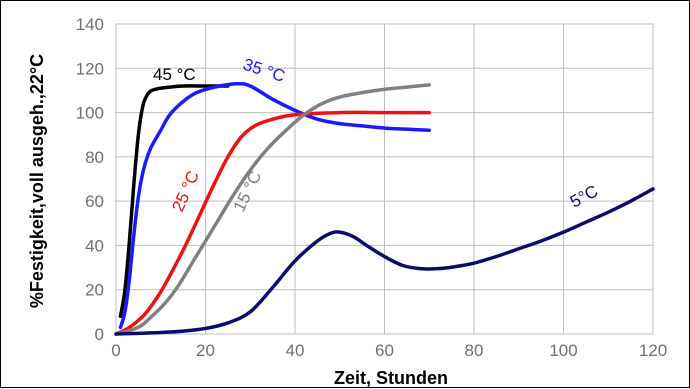 This screenshot has width=690, height=389. What do you see at coordinates (474, 350) in the screenshot?
I see `x-tick-label: 80` at bounding box center [474, 350].